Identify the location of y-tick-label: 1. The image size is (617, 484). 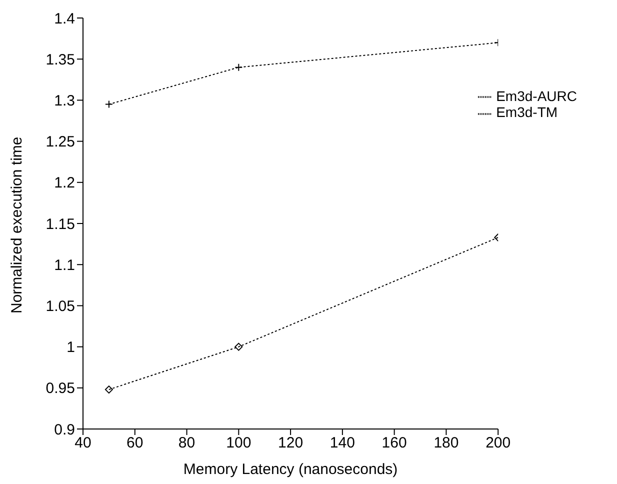
(70, 347).